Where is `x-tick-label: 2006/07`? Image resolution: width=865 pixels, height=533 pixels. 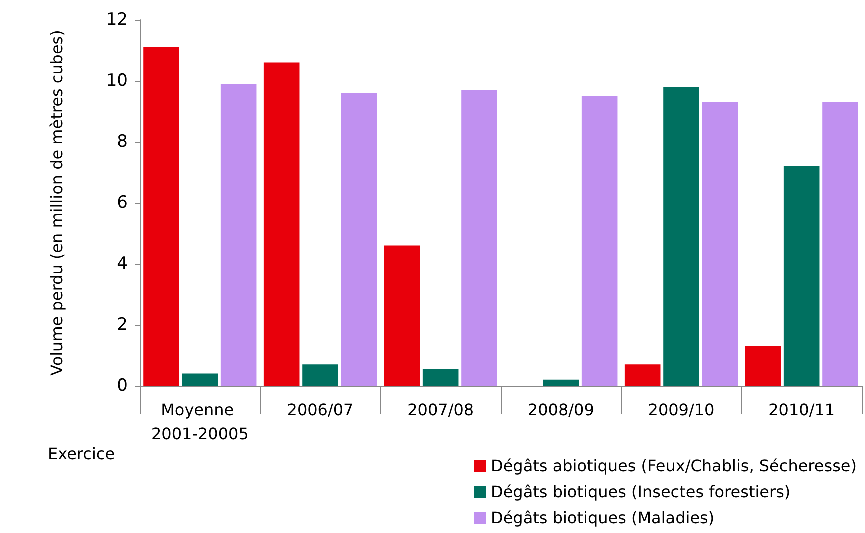 x-tick-label: 2006/07 is located at coordinates (320, 410).